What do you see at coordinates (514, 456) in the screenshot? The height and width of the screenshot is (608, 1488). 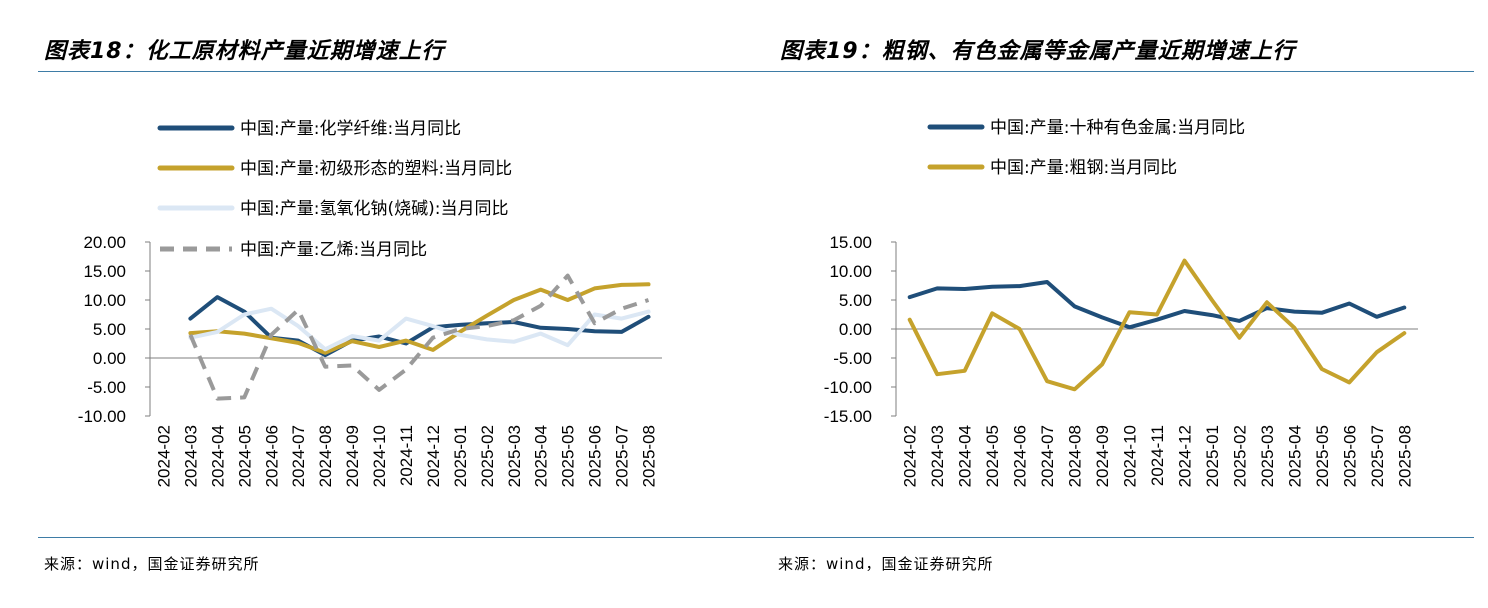 I see `left-x-tick-label: 2025-03` at bounding box center [514, 456].